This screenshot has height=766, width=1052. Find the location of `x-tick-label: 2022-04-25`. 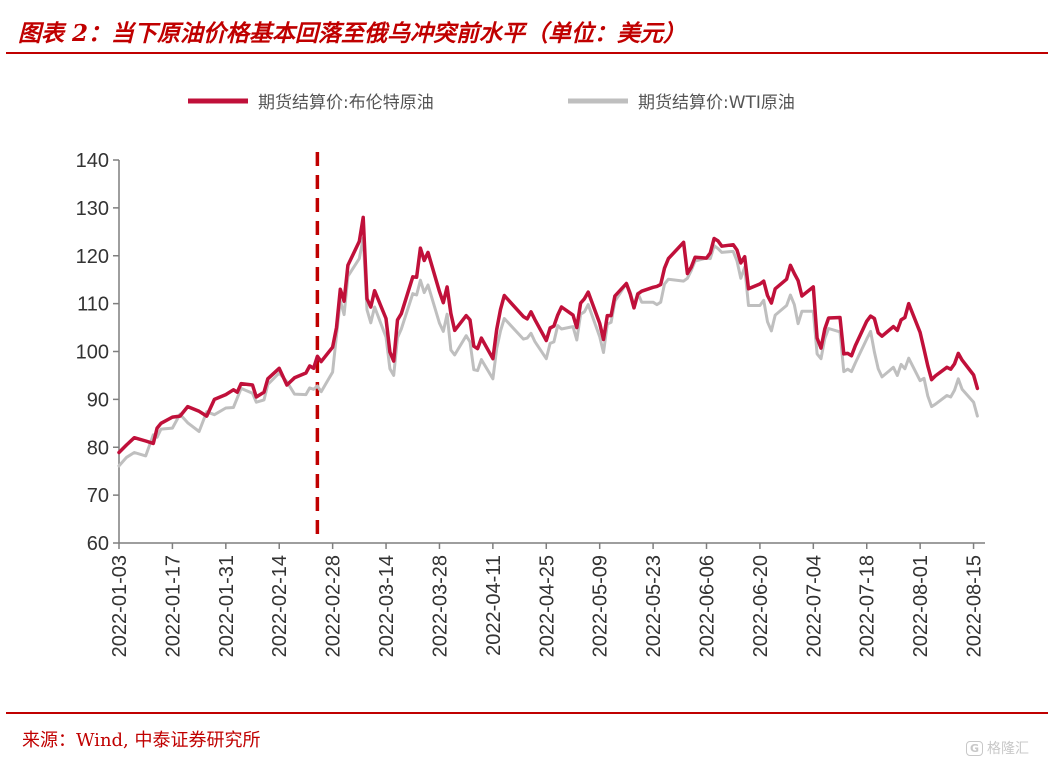

x-tick-label: 2022-04-25 is located at coordinates (547, 606).